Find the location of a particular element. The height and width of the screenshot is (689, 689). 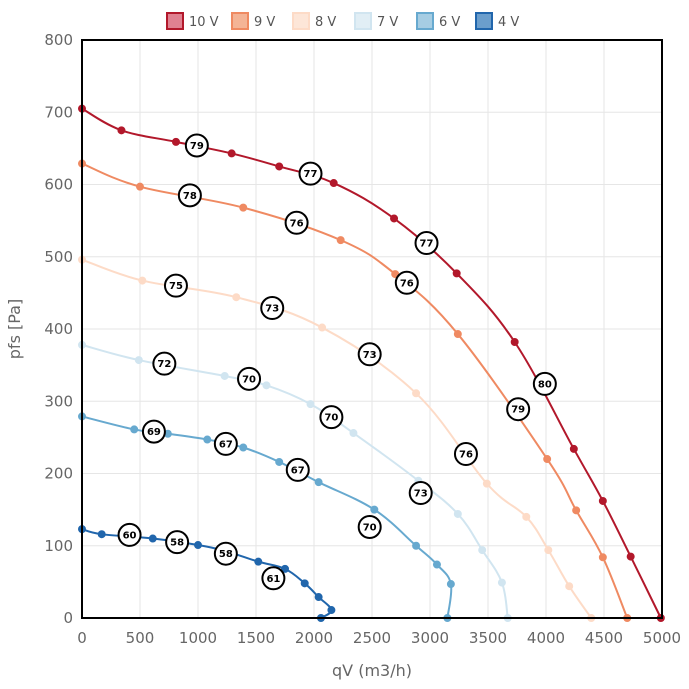

curve-label: 80 is located at coordinates (544, 383).